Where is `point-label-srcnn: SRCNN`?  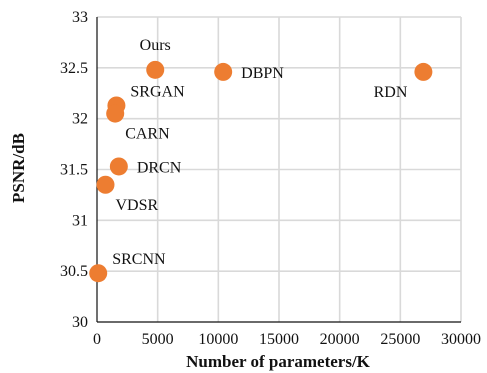 point-label-srcnn: SRCNN is located at coordinates (139, 259).